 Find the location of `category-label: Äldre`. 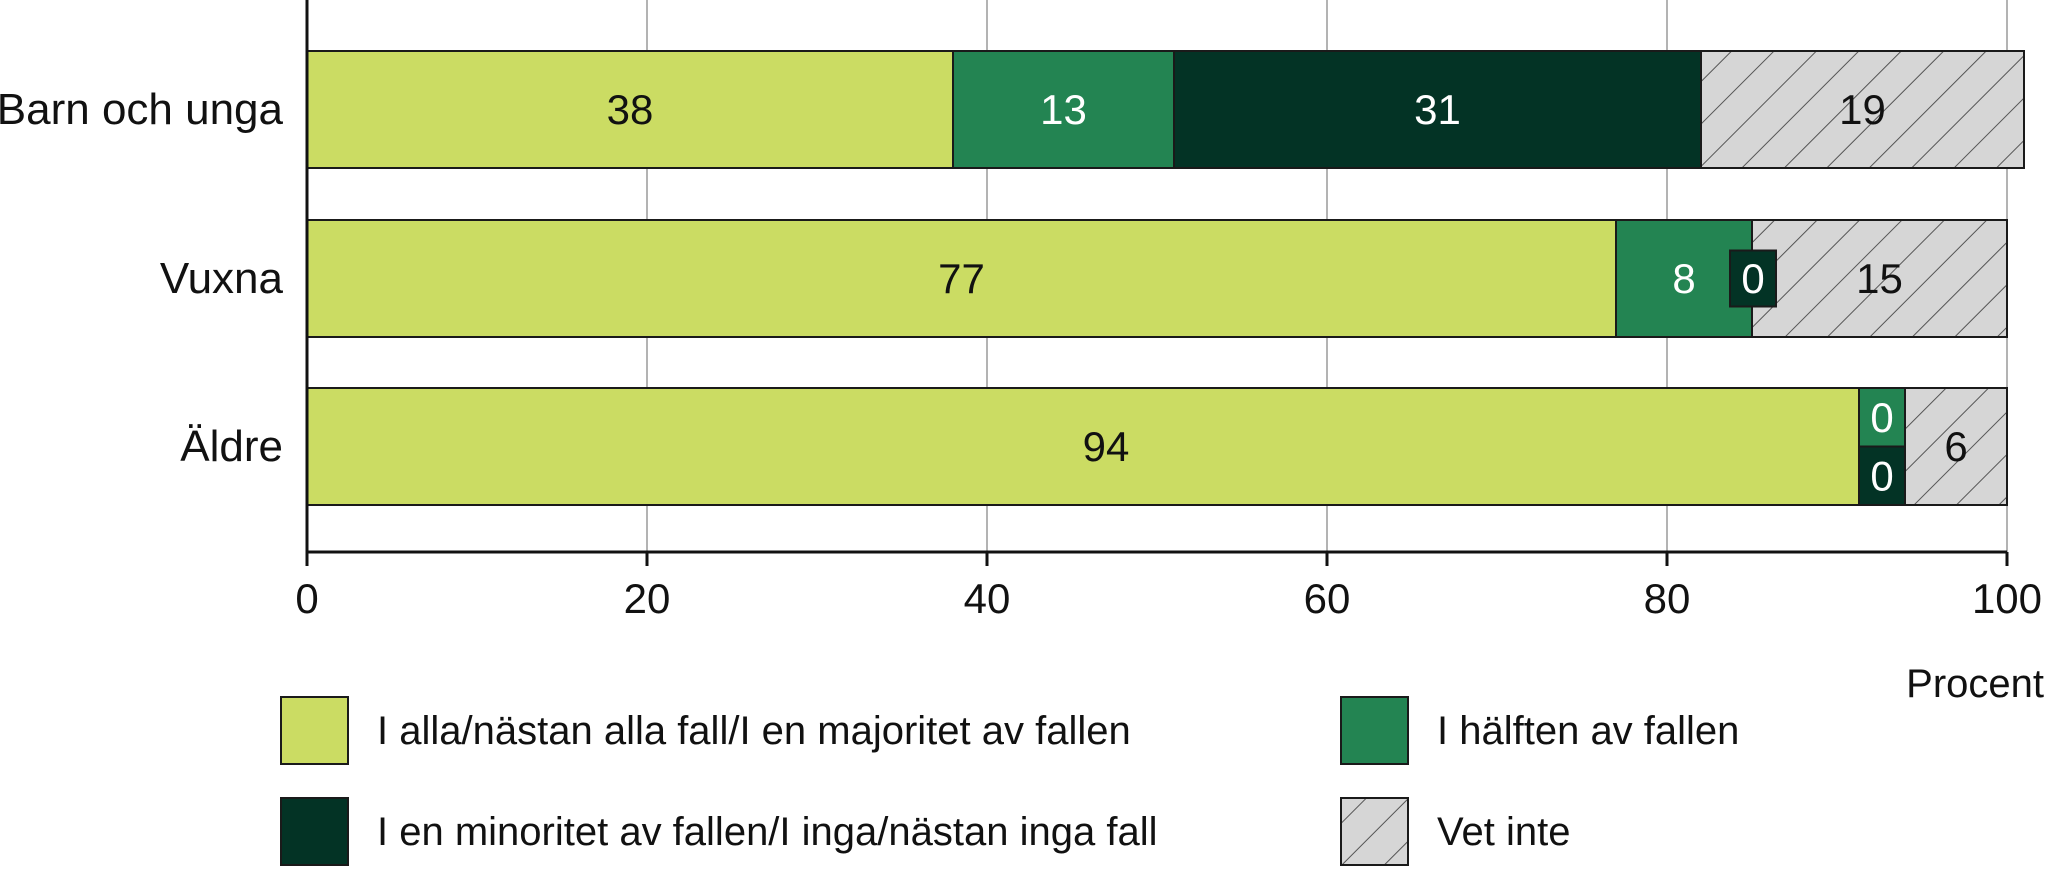

category-label: Äldre is located at coordinates (231, 446).